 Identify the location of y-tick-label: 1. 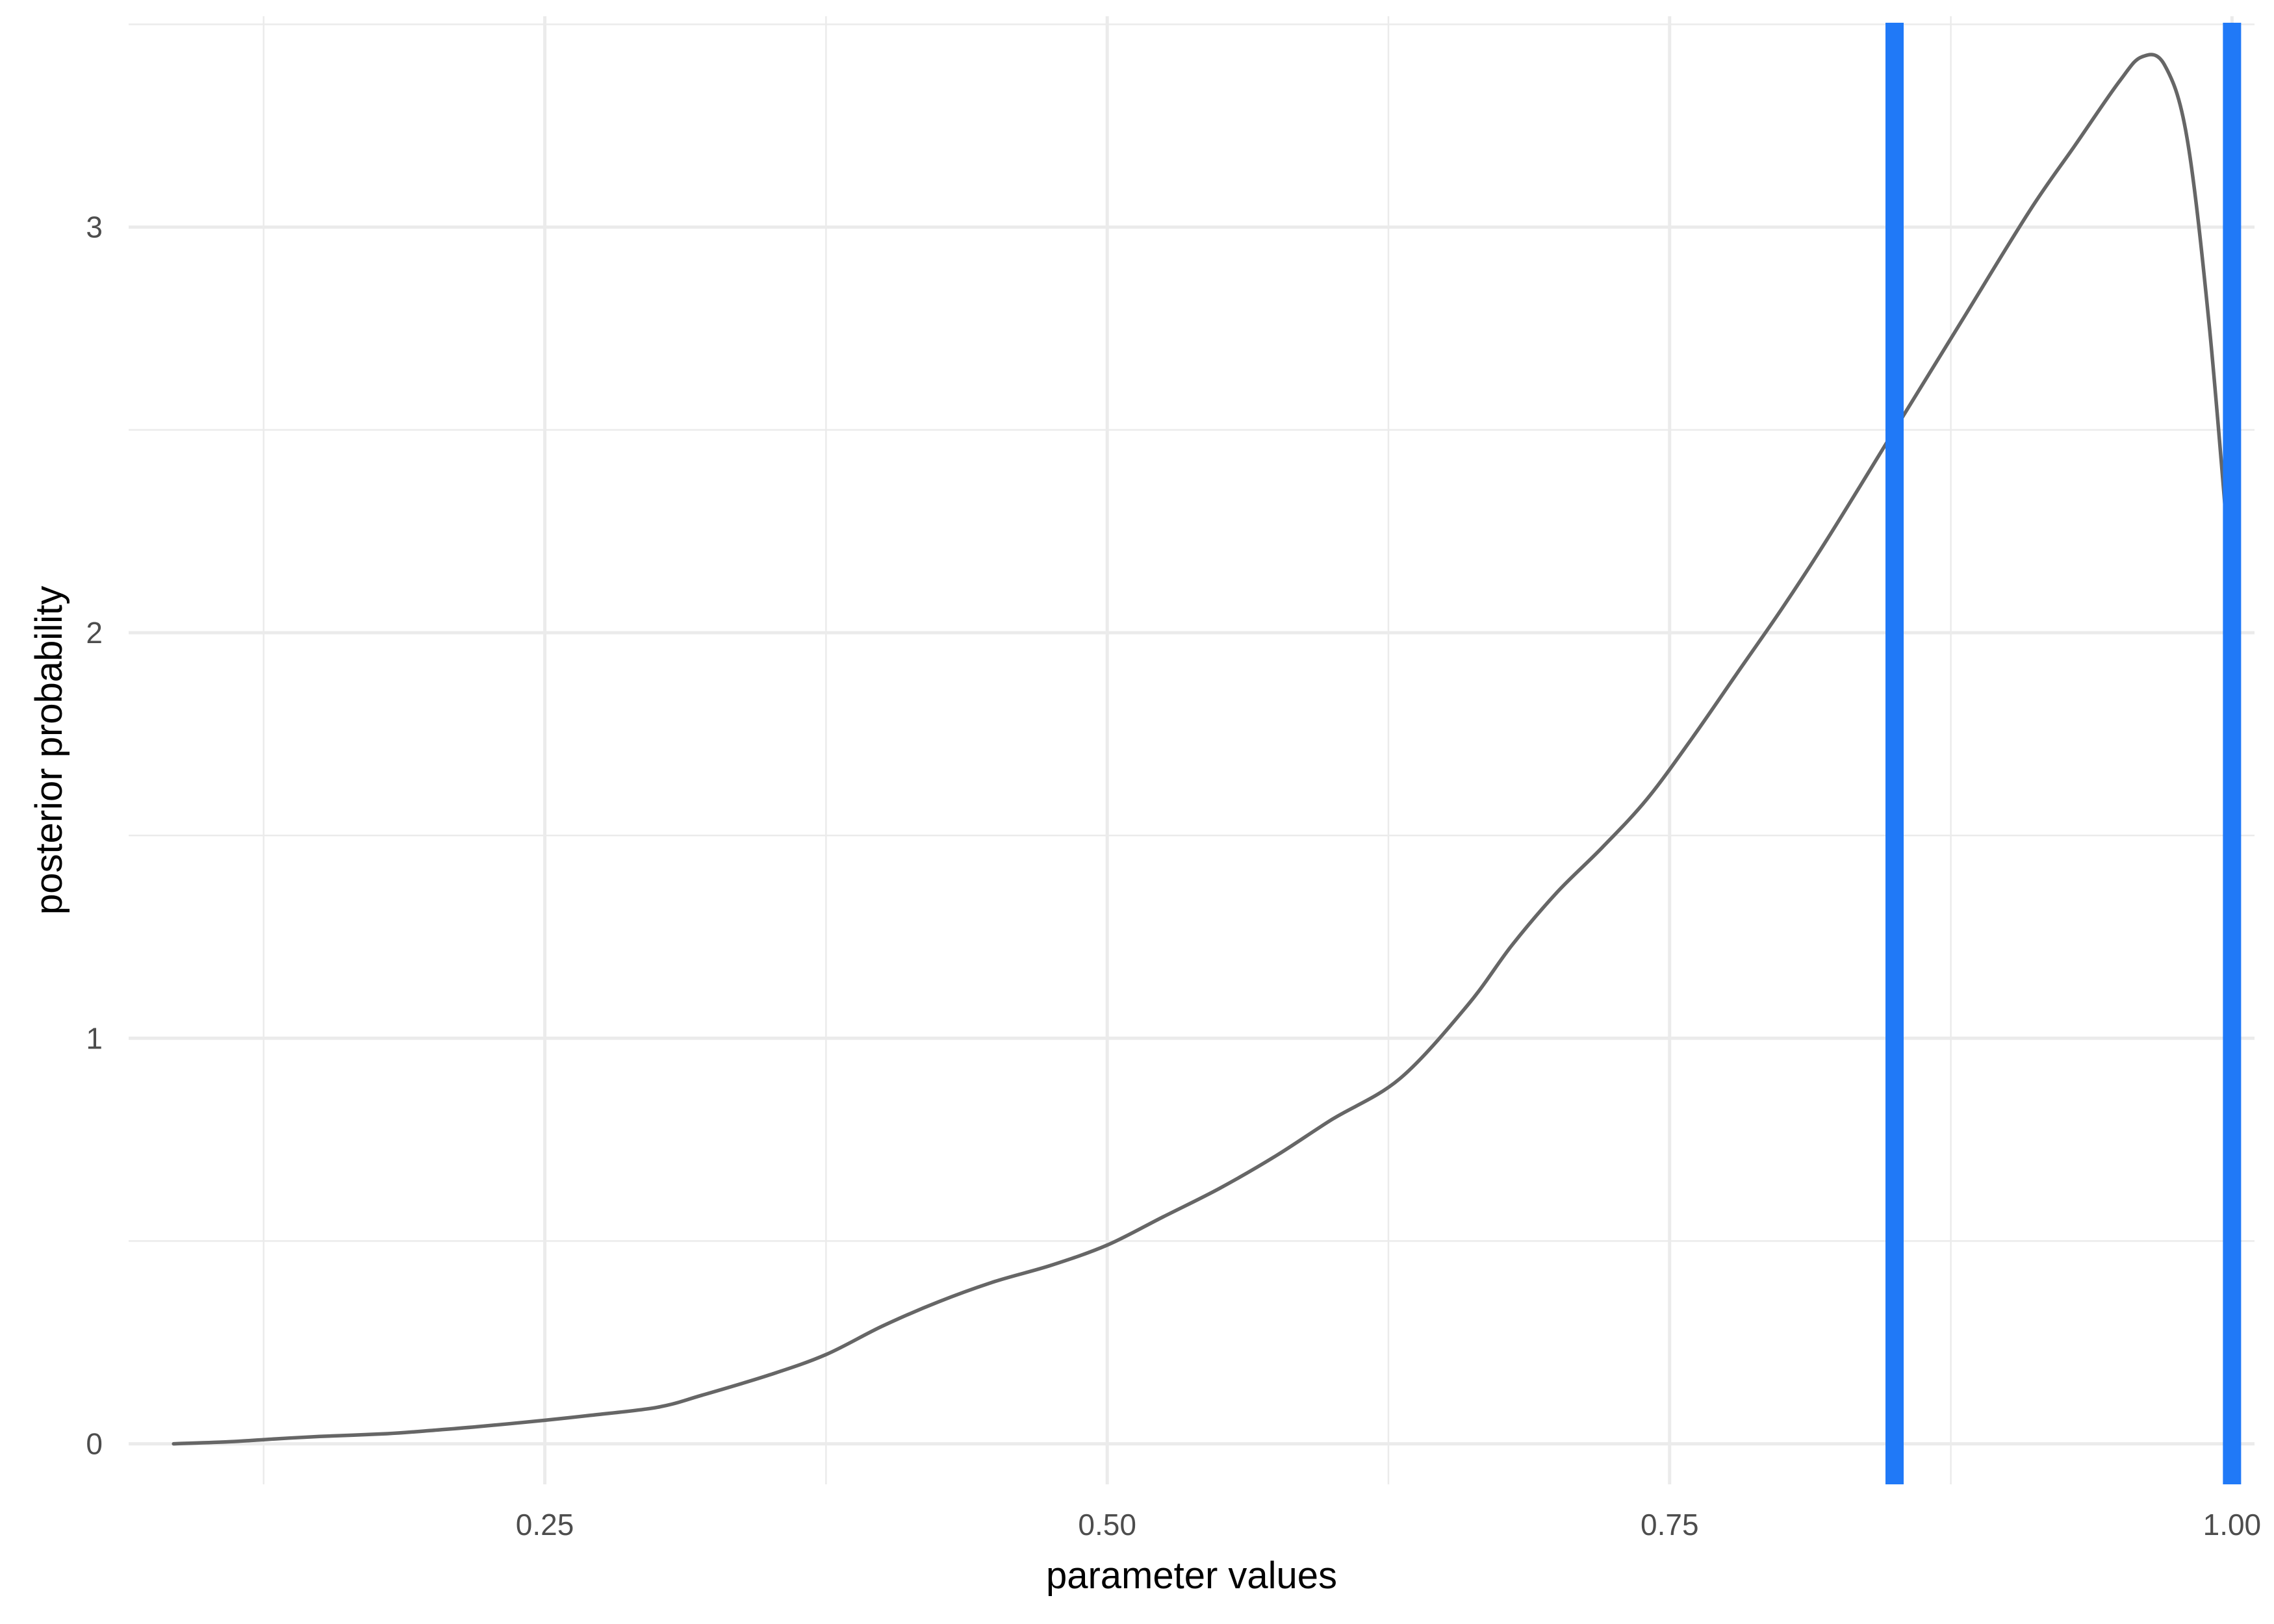
(94, 1038).